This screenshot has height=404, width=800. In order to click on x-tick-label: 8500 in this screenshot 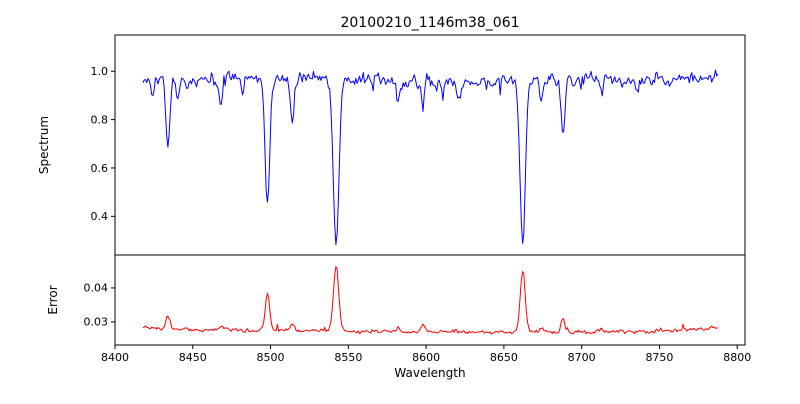, I will do `click(271, 357)`.